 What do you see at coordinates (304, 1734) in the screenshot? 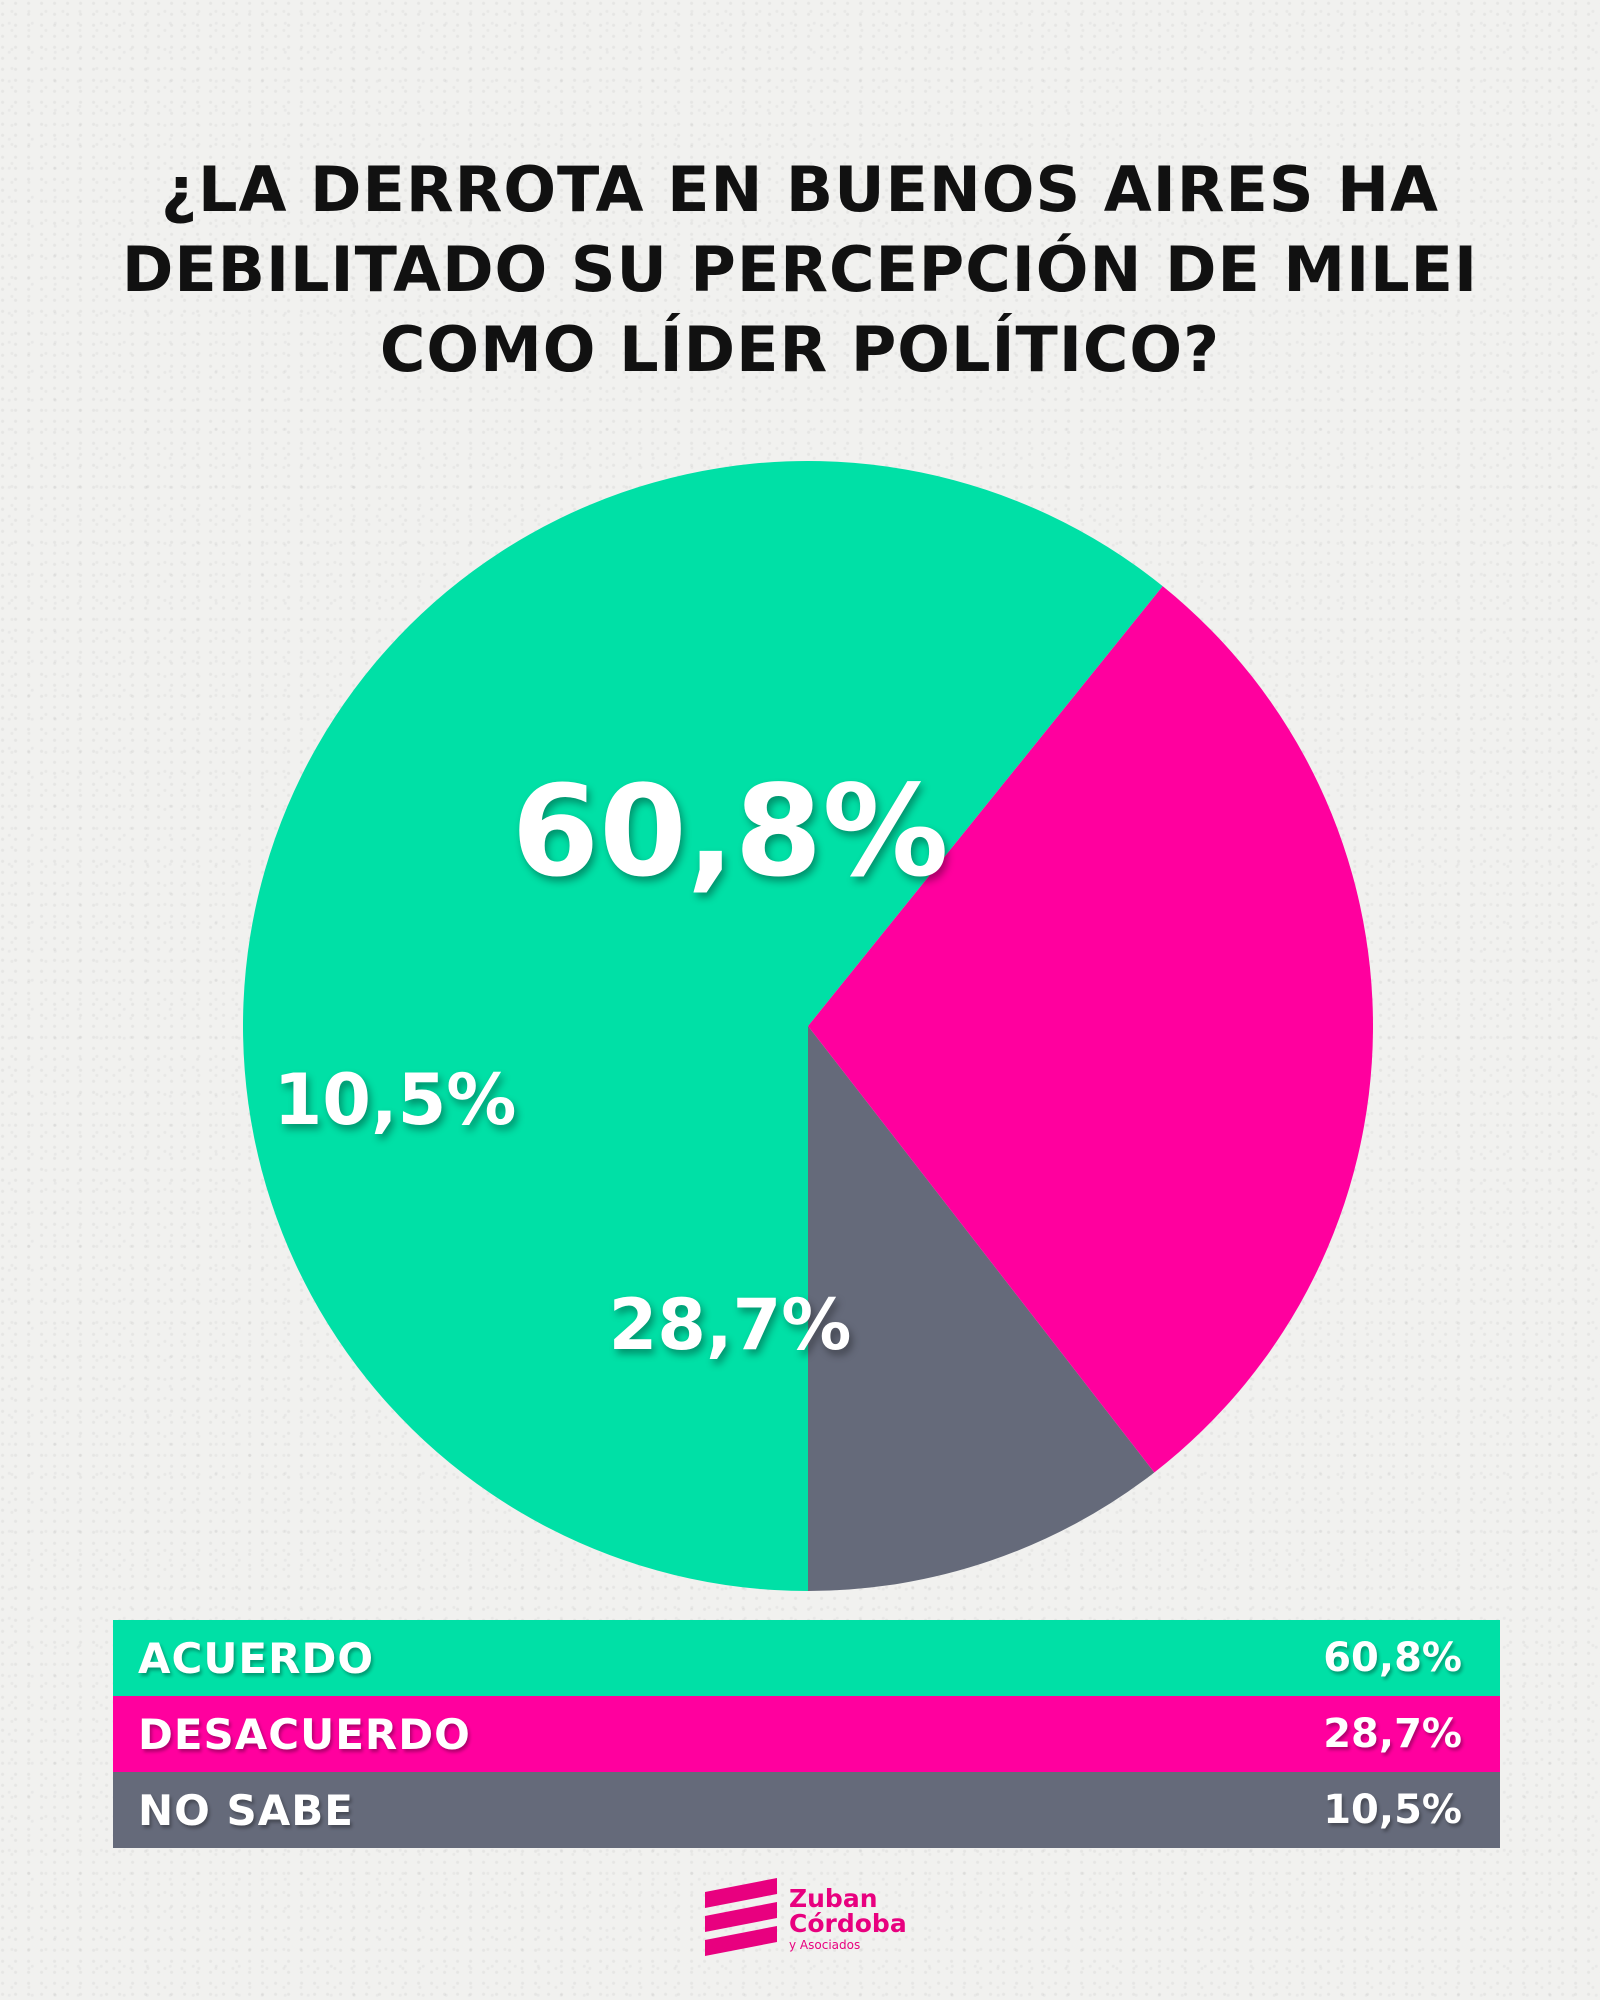
I see `legend-label: DESACUERDO` at bounding box center [304, 1734].